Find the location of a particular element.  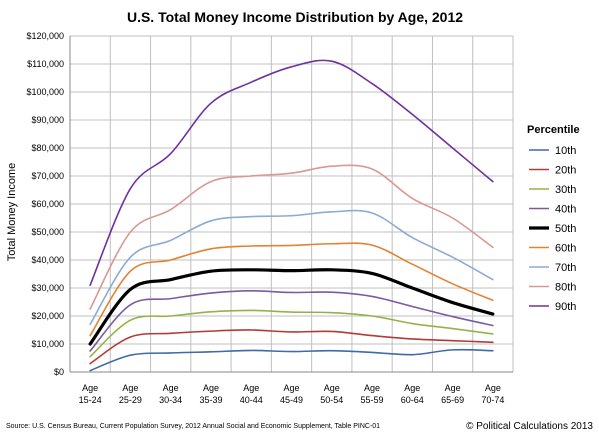

y-tick-label: $110,000 is located at coordinates (45, 64).